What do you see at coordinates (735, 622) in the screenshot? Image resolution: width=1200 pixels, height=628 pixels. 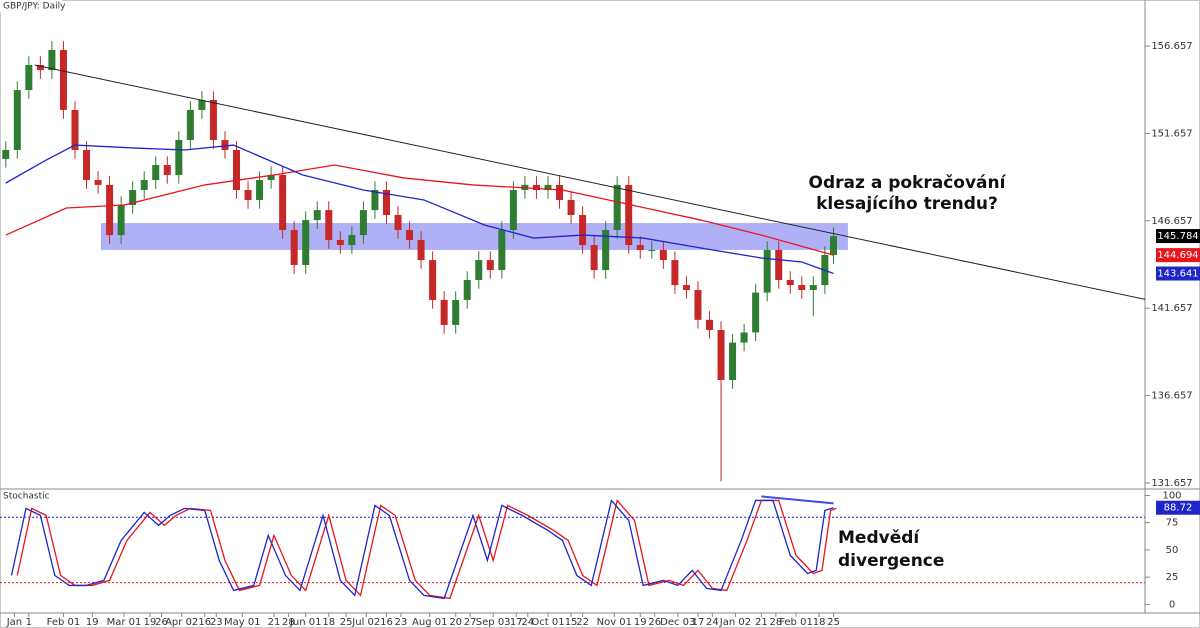 I see `x-tick-label: Jan 02` at bounding box center [735, 622].